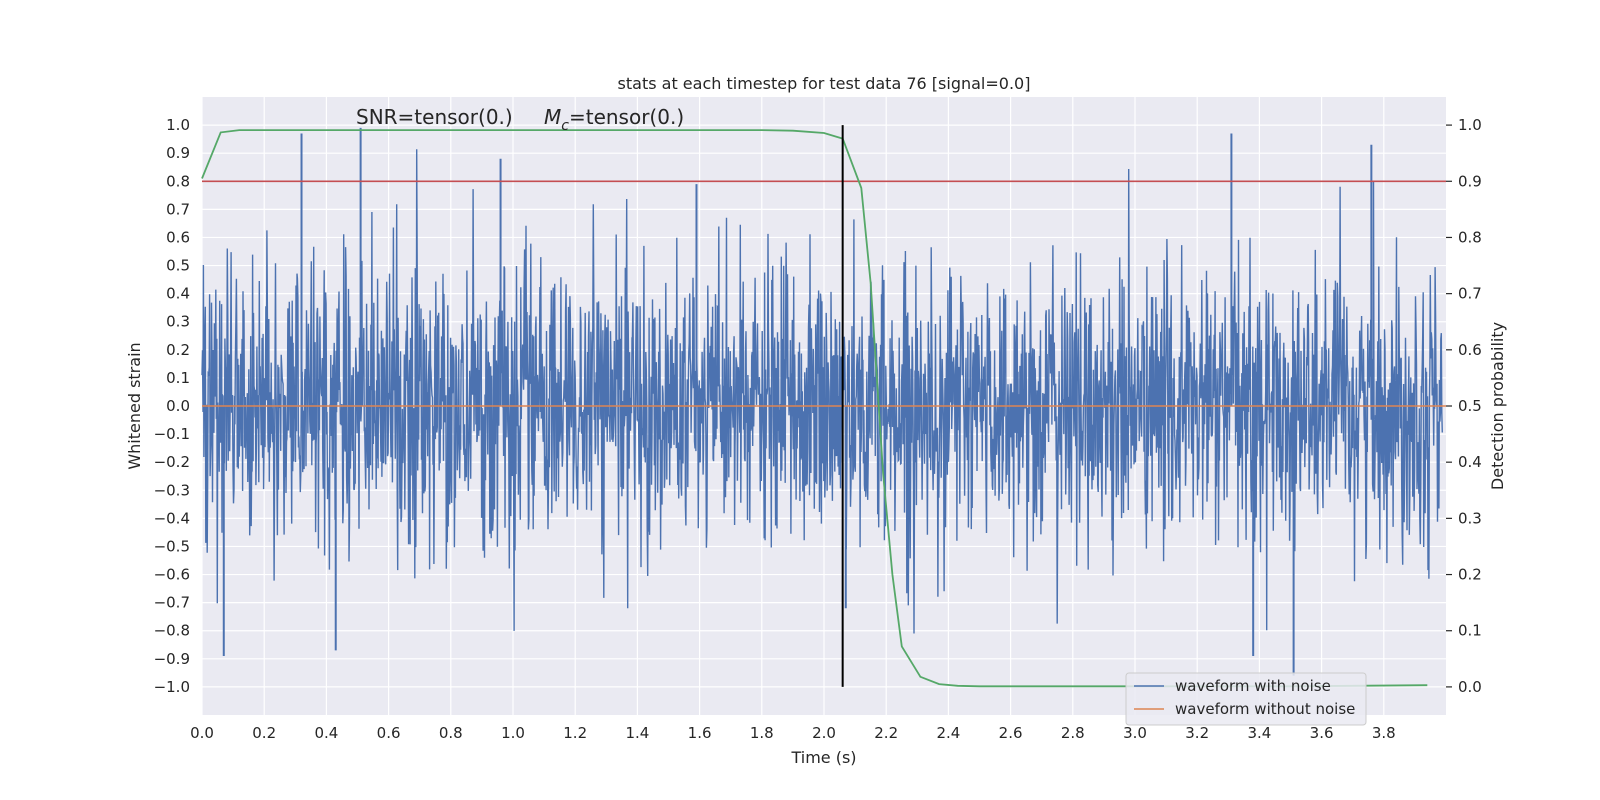 This screenshot has width=1600, height=800. I want to click on y-tick-label: 0.9, so click(178, 153).